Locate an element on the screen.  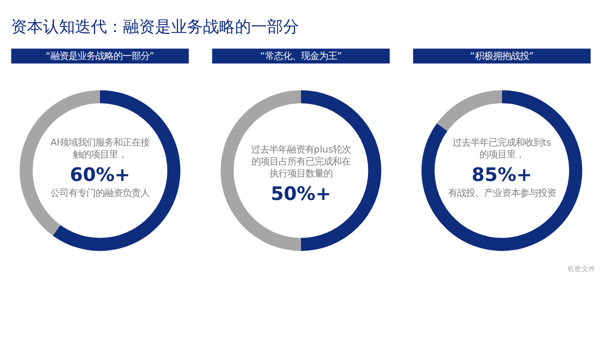
text: 公司有专门的融资负责人 is located at coordinates (100, 193).